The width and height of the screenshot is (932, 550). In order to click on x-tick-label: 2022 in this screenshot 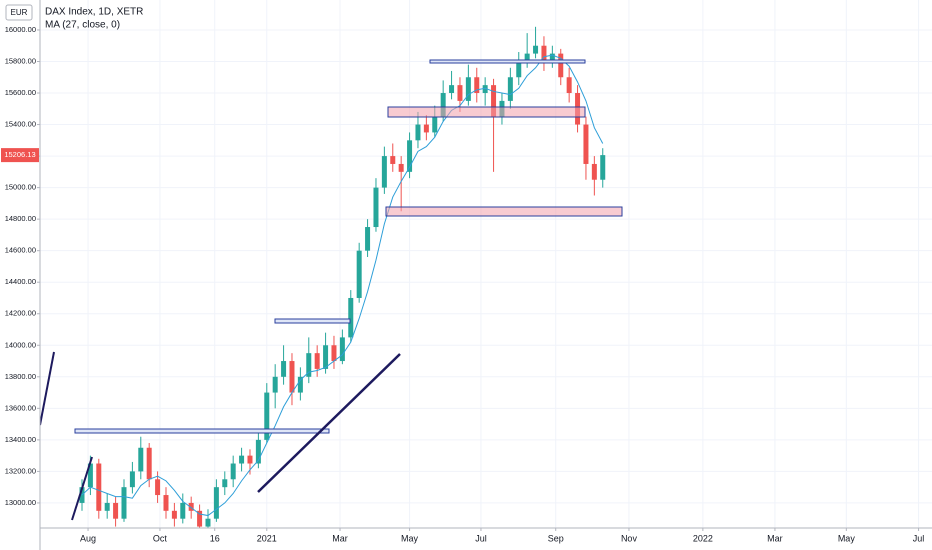, I will do `click(703, 538)`.